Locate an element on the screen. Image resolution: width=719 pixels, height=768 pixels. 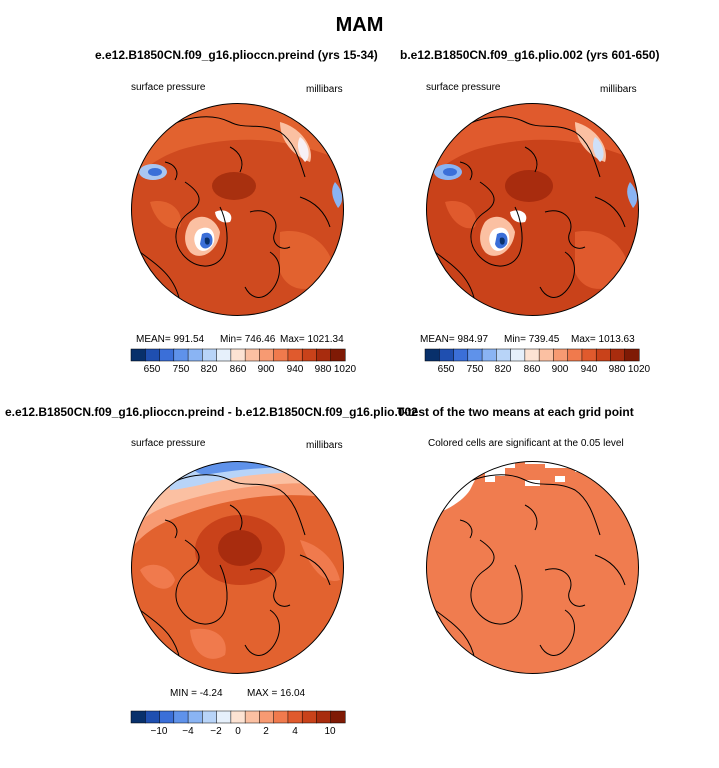
panel2-max-stat: Max= 1013.63 is located at coordinates (603, 339).